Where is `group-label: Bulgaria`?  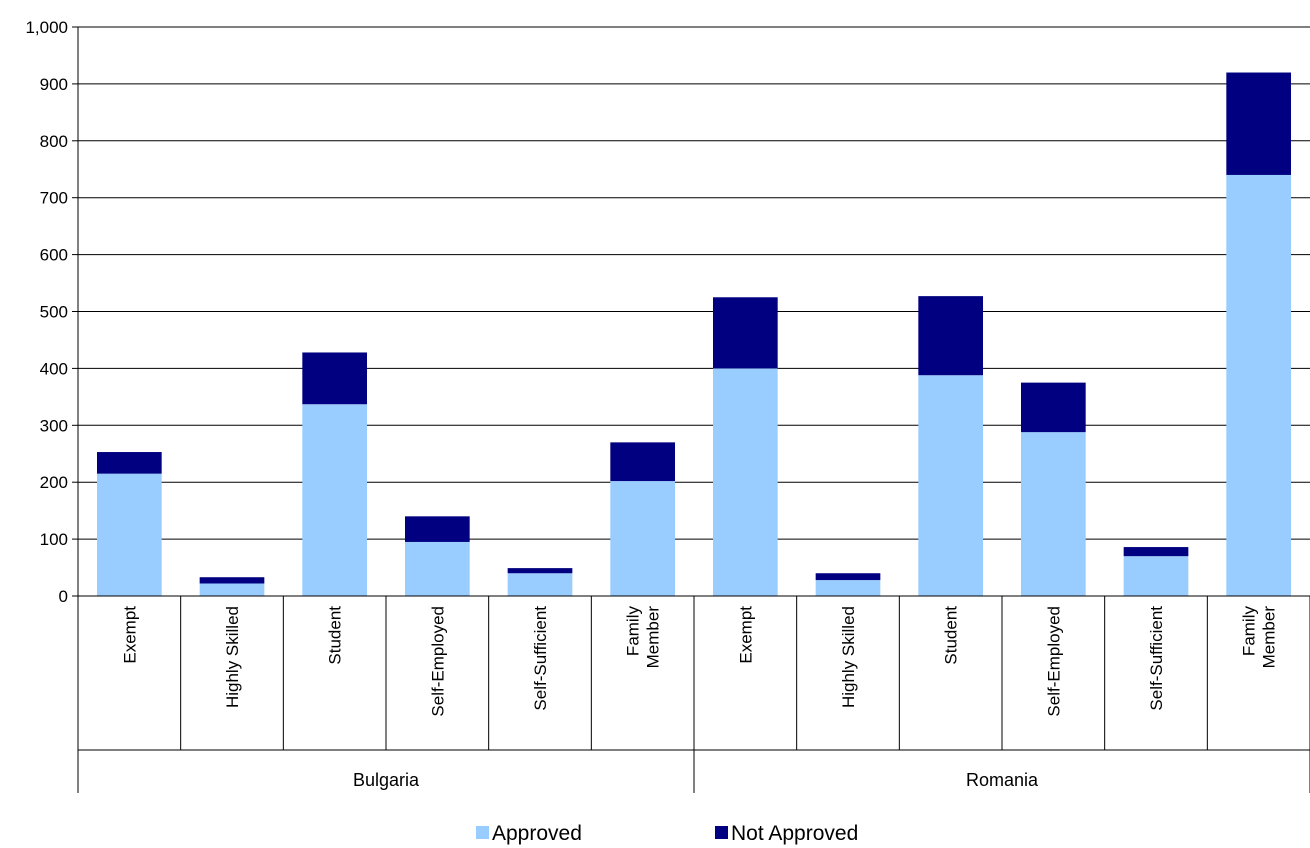 group-label: Bulgaria is located at coordinates (386, 780).